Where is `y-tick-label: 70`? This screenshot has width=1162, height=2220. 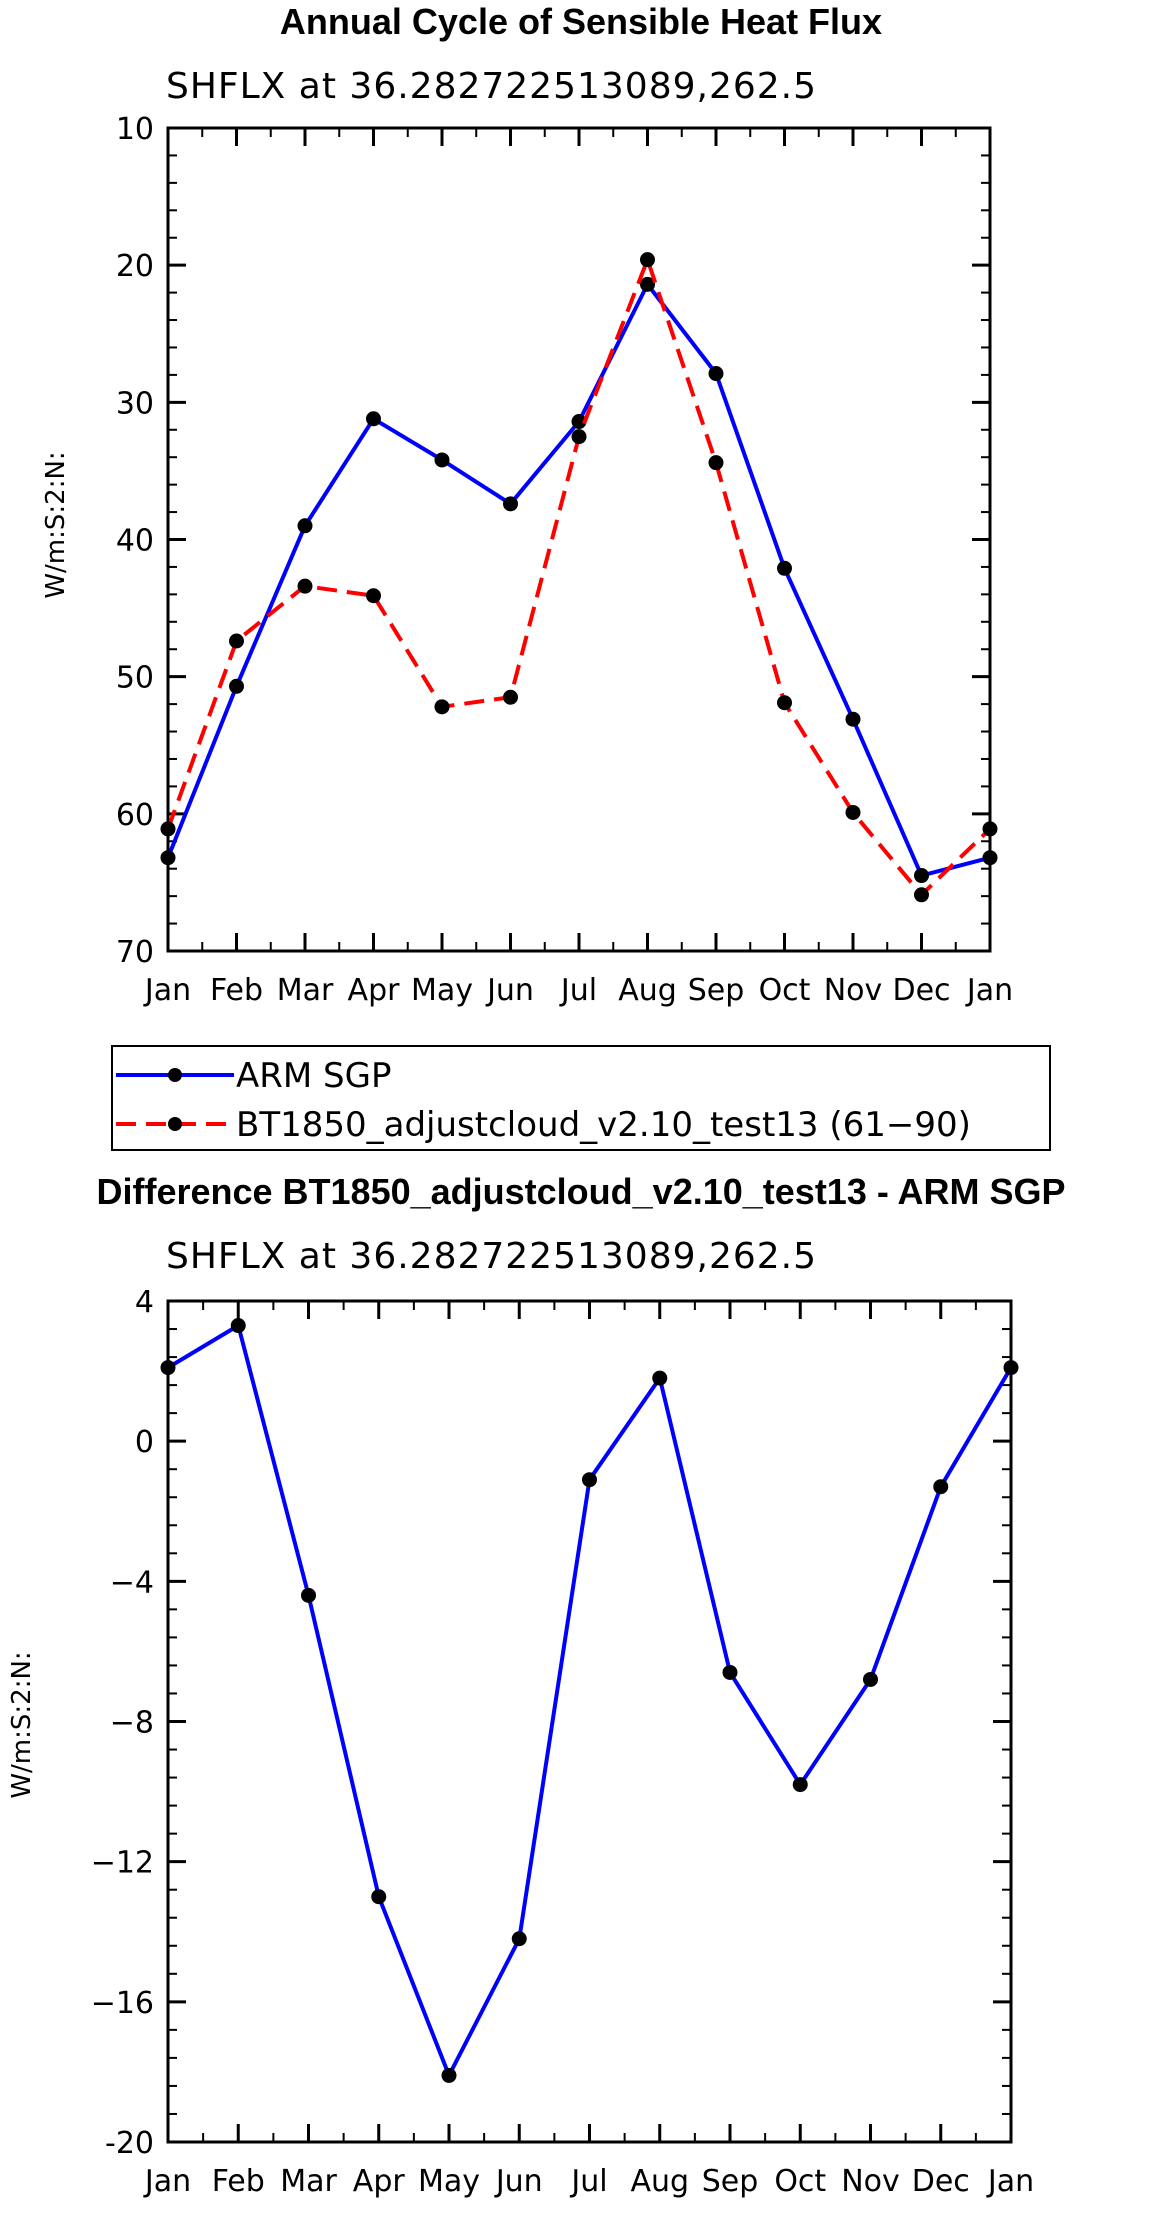
y-tick-label: 70 is located at coordinates (135, 952).